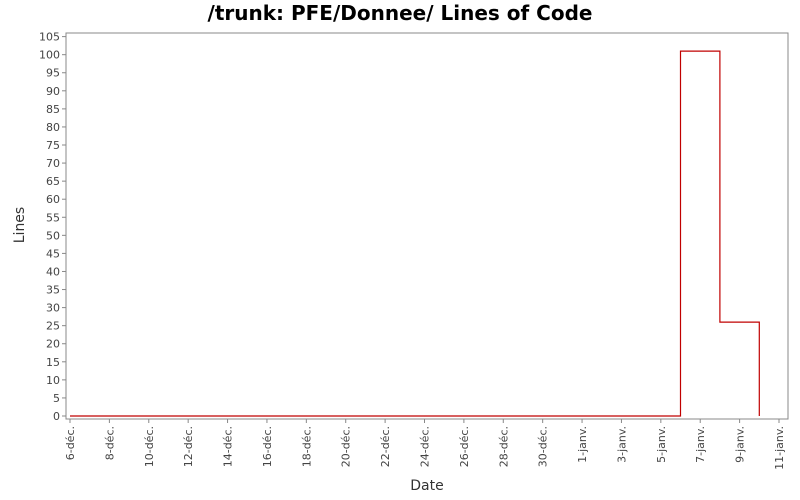 This screenshot has height=500, width=800. What do you see at coordinates (426, 486) in the screenshot?
I see `x-axis-label: Date` at bounding box center [426, 486].